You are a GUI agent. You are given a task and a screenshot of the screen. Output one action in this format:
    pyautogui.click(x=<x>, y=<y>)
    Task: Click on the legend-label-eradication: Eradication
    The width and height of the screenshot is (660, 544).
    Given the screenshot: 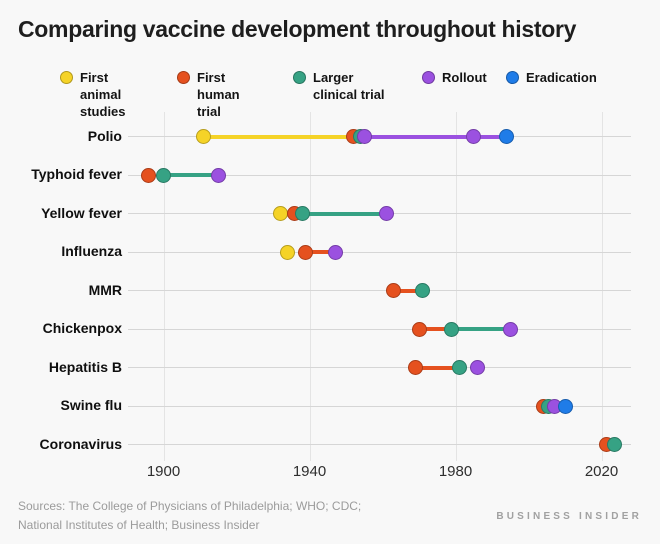 What is the action you would take?
    pyautogui.click(x=561, y=77)
    